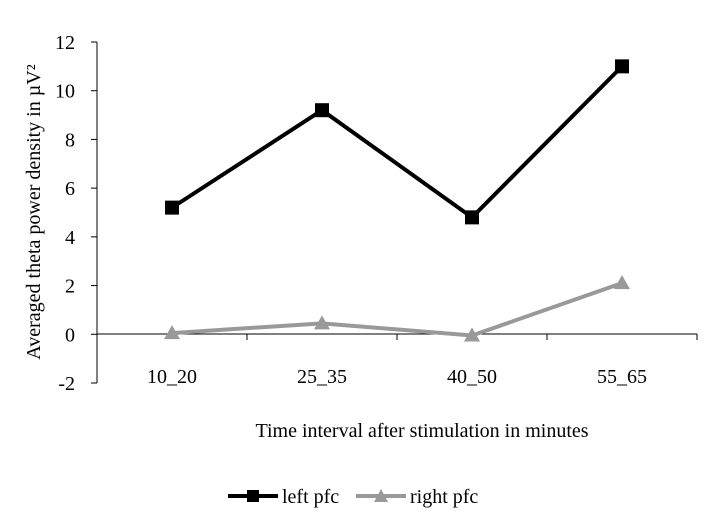 This screenshot has height=513, width=712. Describe the element at coordinates (472, 377) in the screenshot. I see `x-category-label: 40_50` at that location.